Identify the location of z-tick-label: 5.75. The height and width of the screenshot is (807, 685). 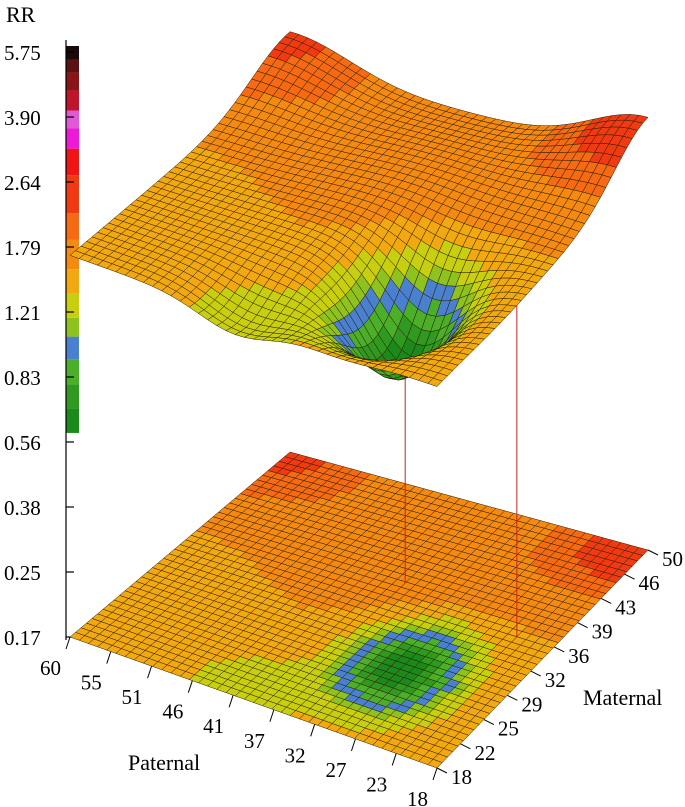
(22, 53).